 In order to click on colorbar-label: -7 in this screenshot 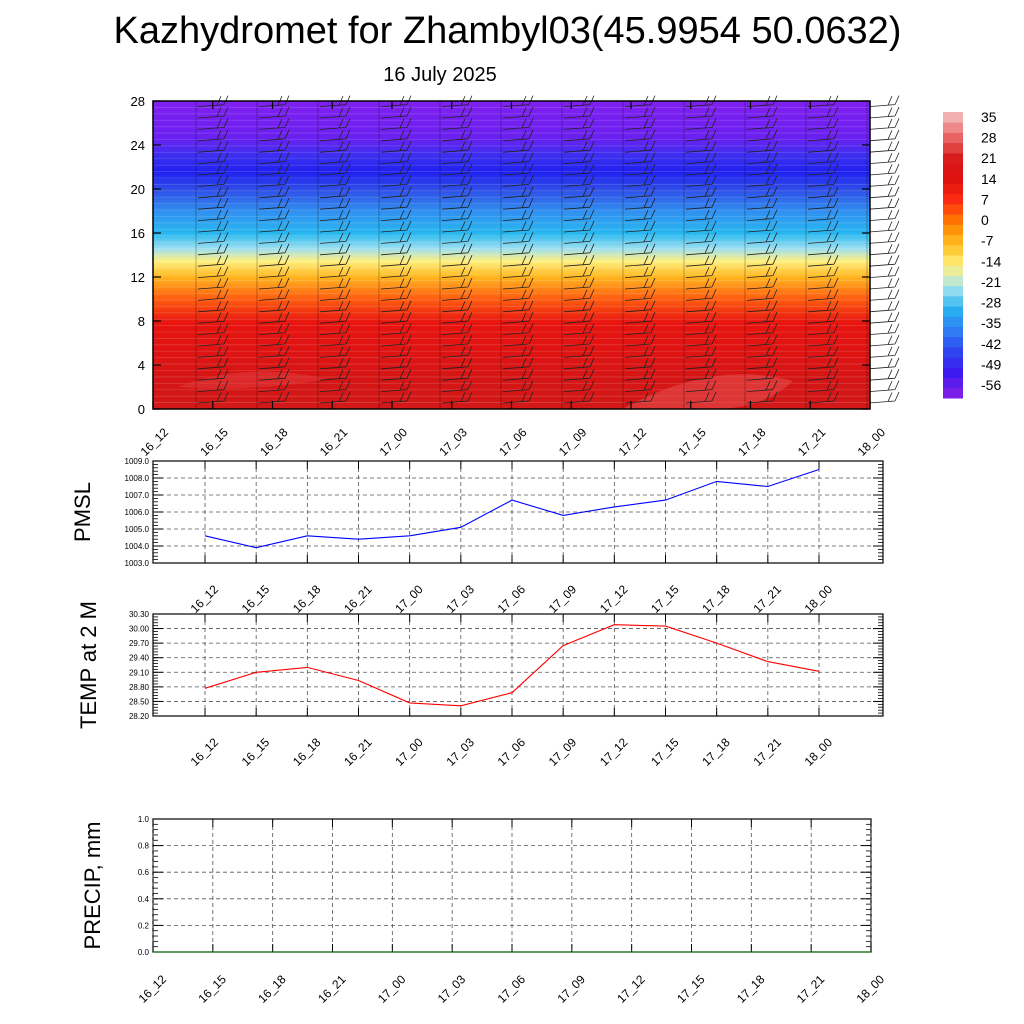, I will do `click(987, 241)`.